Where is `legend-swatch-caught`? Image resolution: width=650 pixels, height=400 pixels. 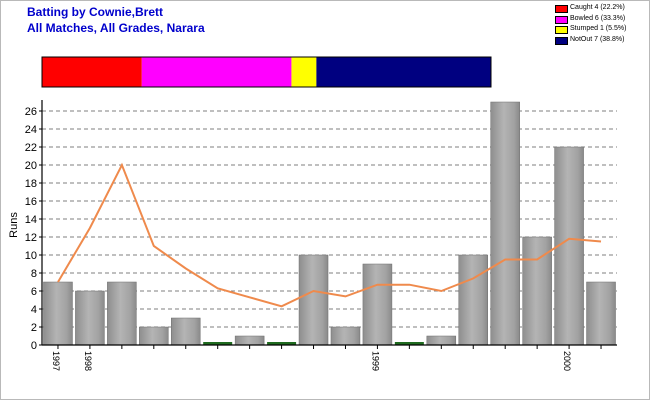
legend-swatch-caught is located at coordinates (561, 9).